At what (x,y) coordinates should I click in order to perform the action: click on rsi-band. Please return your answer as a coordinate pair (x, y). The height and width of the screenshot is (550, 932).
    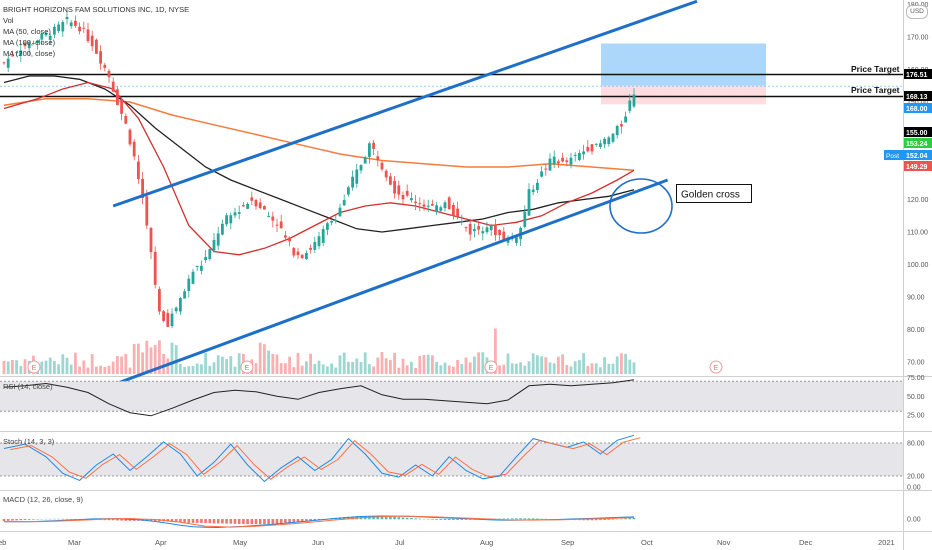
    Looking at the image, I should click on (451, 396).